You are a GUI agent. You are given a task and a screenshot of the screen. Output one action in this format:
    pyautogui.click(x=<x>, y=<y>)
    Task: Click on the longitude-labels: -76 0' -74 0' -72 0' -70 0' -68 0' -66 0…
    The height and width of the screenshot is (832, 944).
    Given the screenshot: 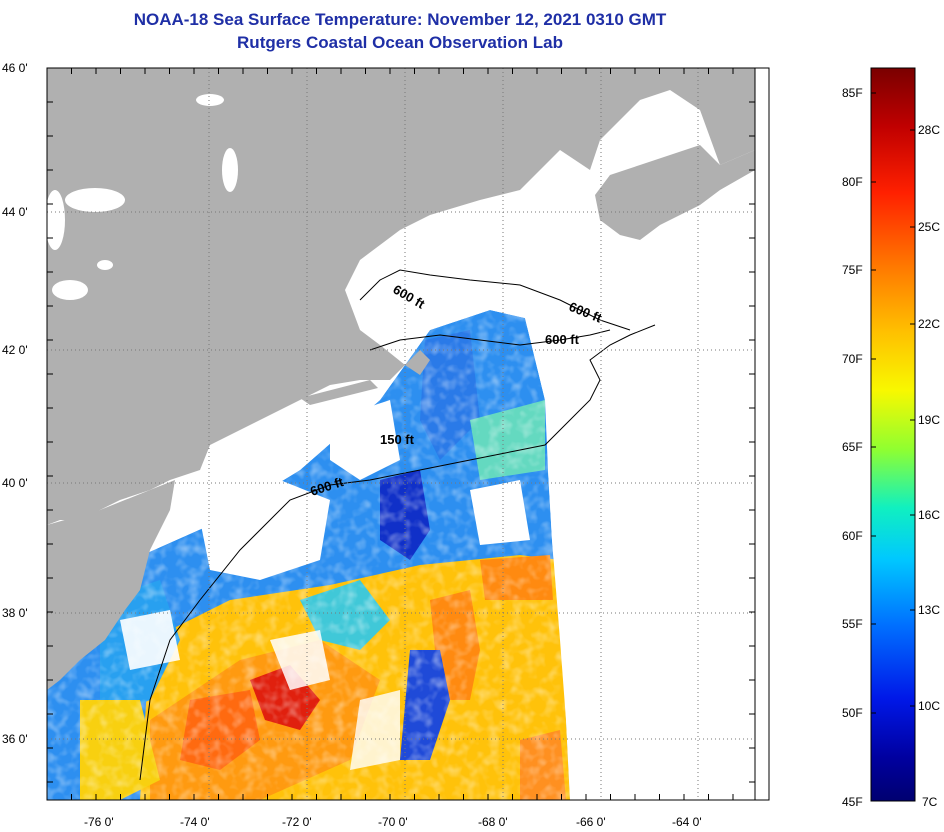 What is the action you would take?
    pyautogui.click(x=393, y=822)
    